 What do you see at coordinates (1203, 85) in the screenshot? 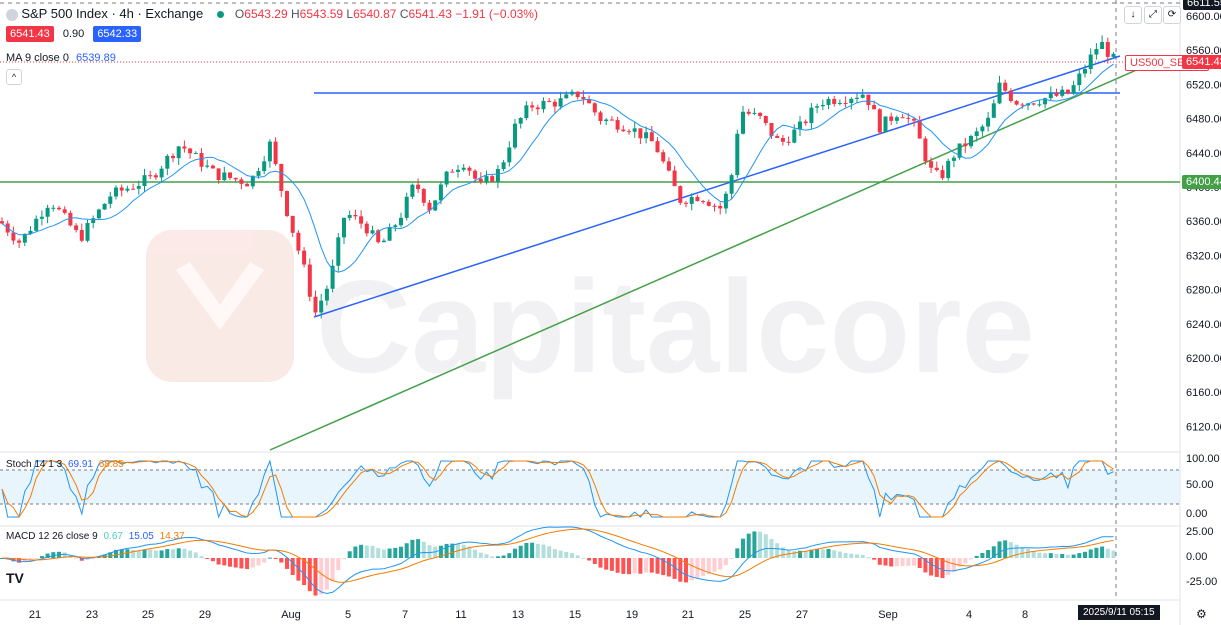
I see `price-tick: 6520.00` at bounding box center [1203, 85].